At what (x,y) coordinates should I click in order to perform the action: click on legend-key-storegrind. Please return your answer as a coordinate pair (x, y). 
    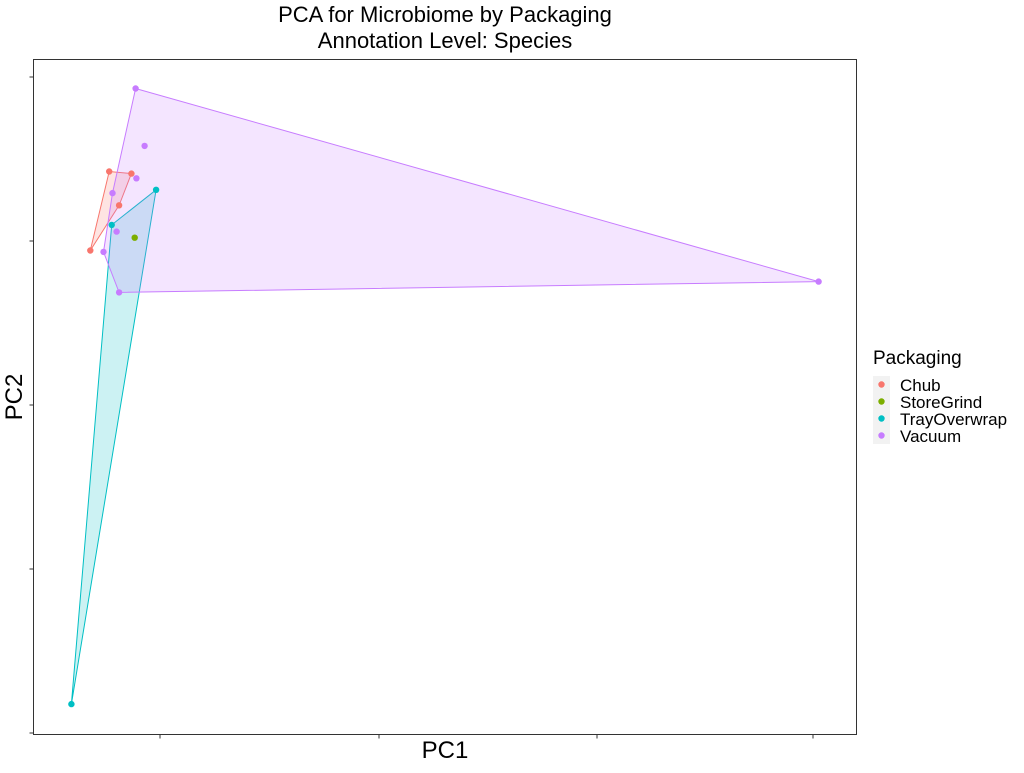
    Looking at the image, I should click on (881, 401).